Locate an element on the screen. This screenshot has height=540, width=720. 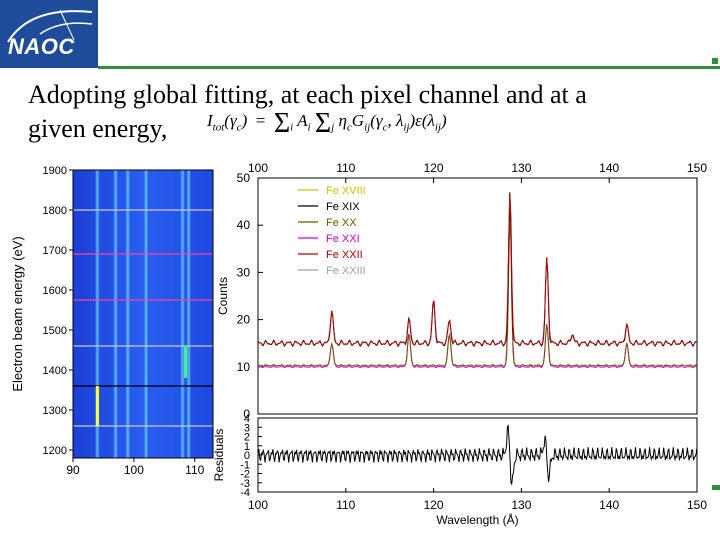
spectrum-top-tick-label: 130 is located at coordinates (521, 168).